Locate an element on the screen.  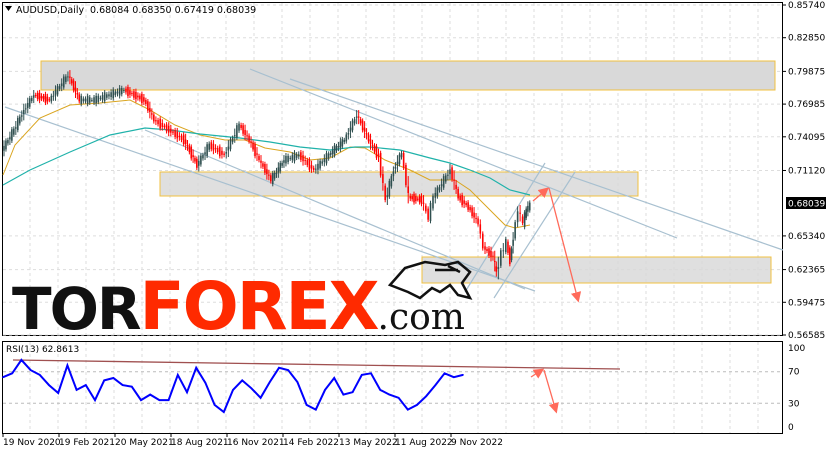
rsi-tick-label: 70 is located at coordinates (794, 373).